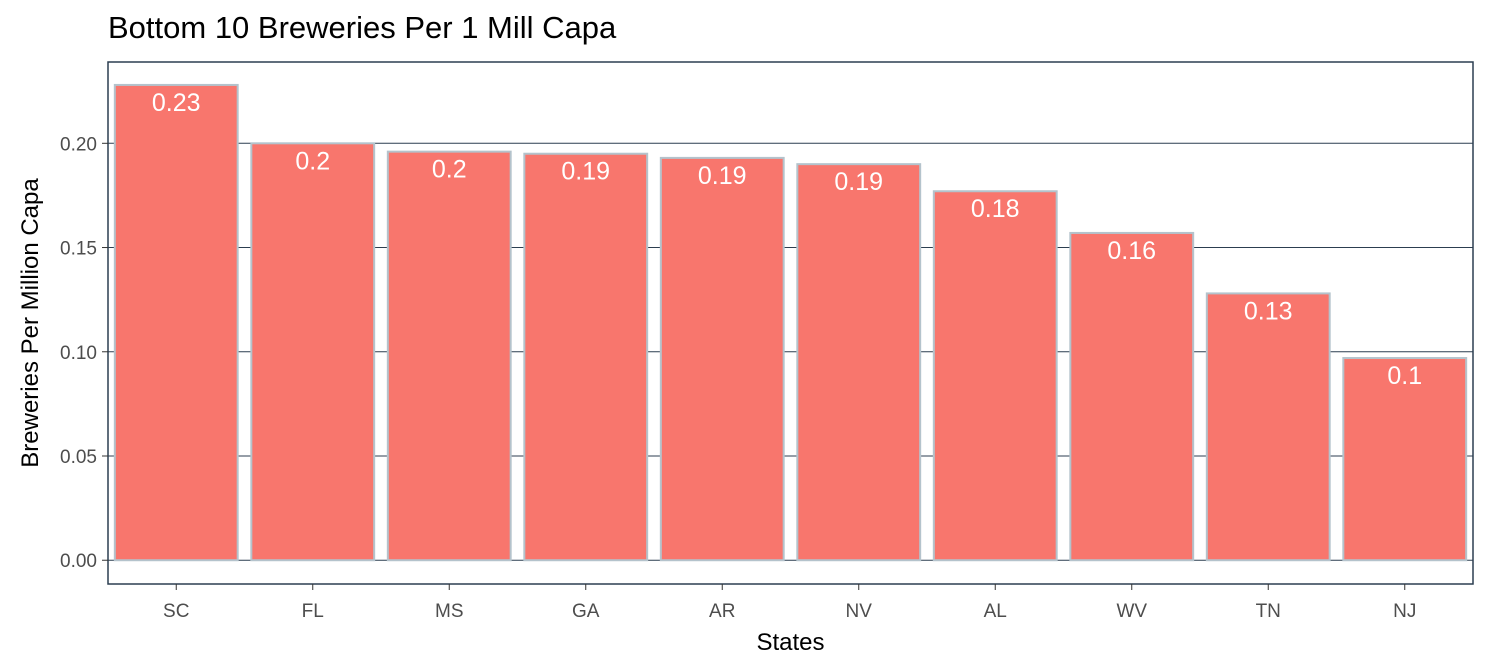  What do you see at coordinates (176, 103) in the screenshot?
I see `bar-value-label: 0.23` at bounding box center [176, 103].